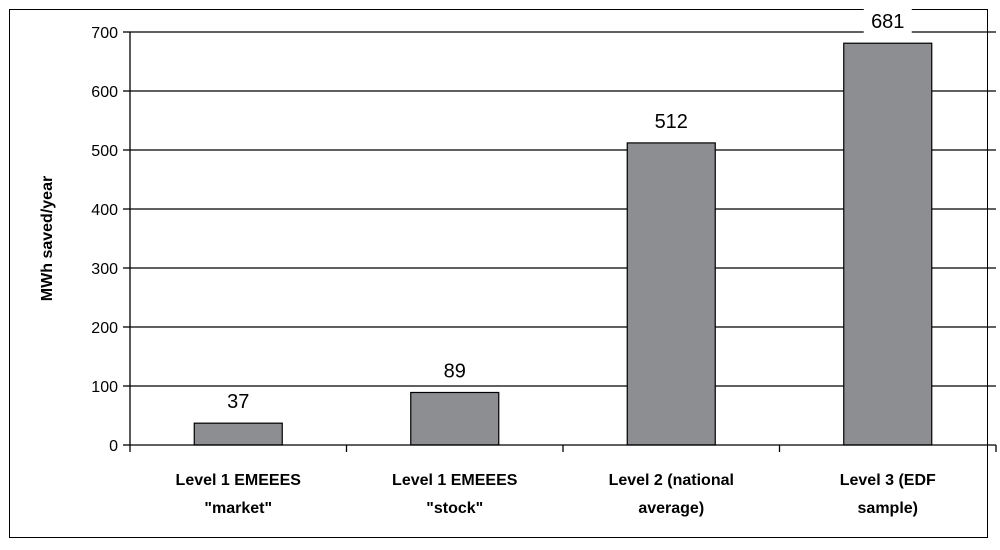  I want to click on x-category-label: Level 3 (EDF, so click(888, 480).